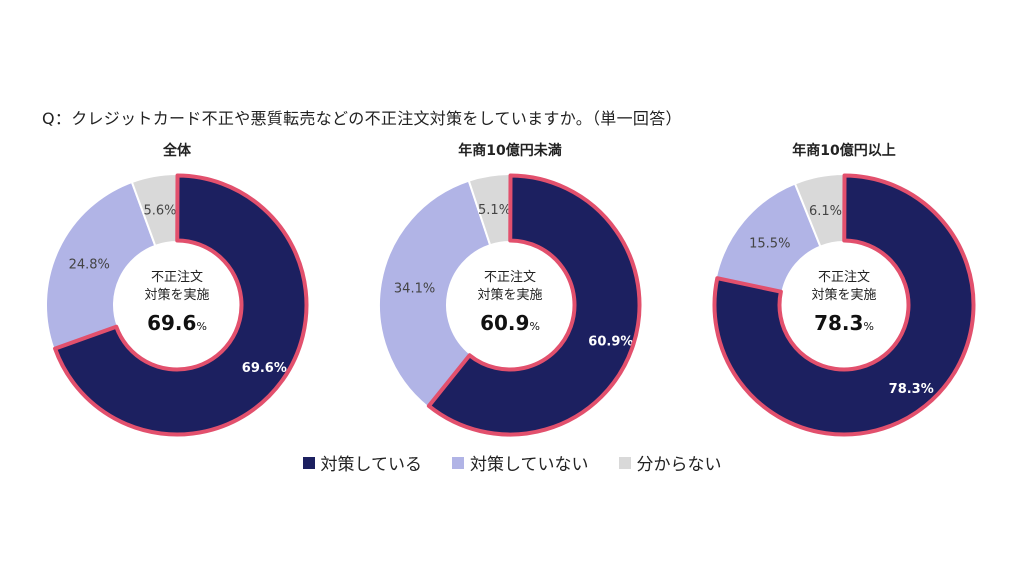  What do you see at coordinates (844, 151) in the screenshot?
I see `chart-title-over-1b: 年商10億円以上` at bounding box center [844, 151].